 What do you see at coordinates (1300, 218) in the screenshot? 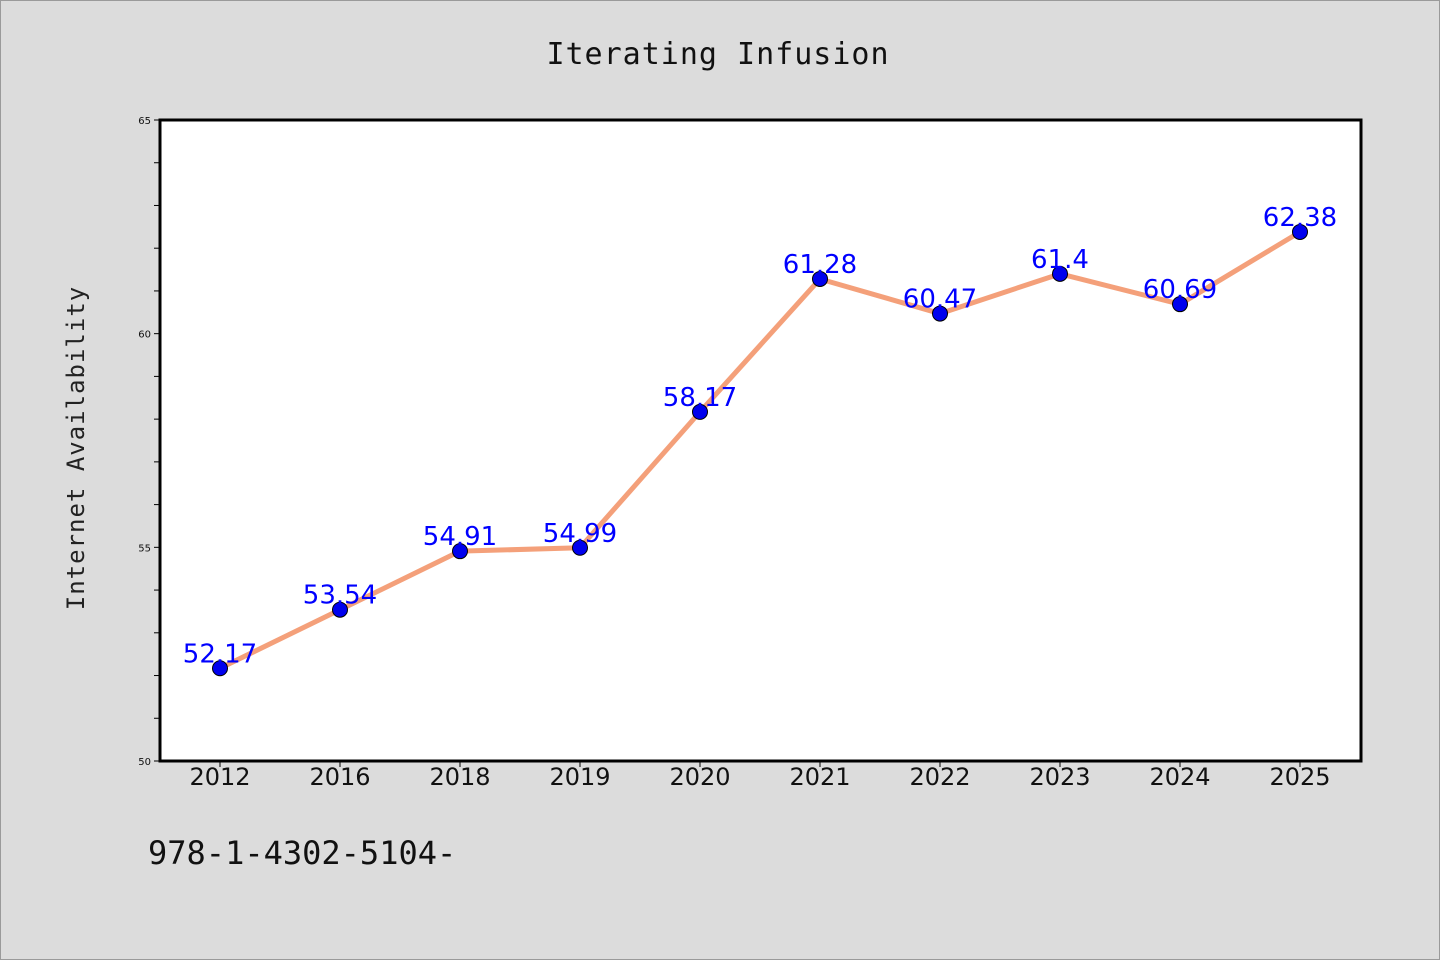
I see `data-label: 62.38` at bounding box center [1300, 218].